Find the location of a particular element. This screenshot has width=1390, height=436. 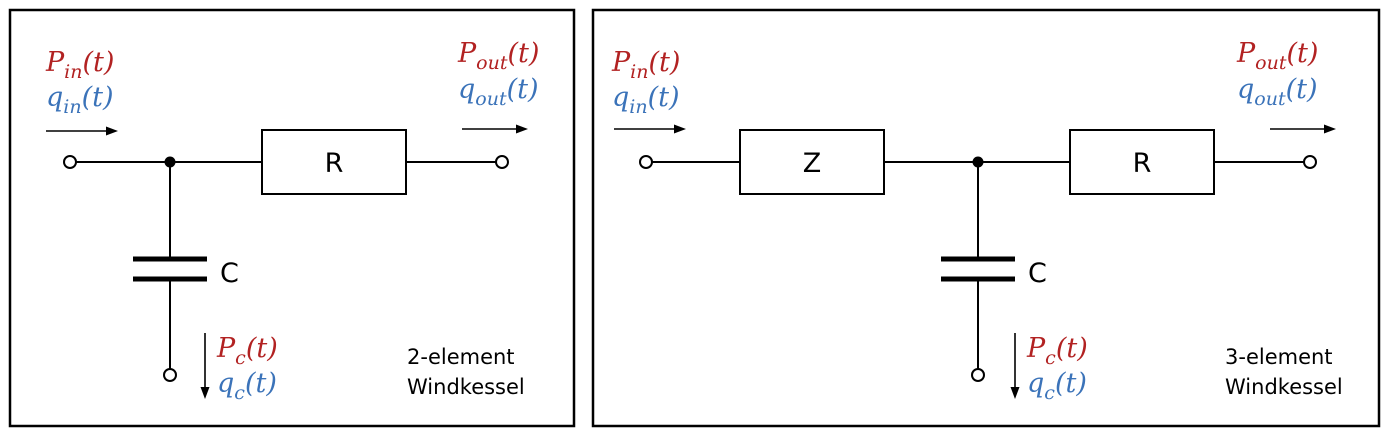

panel-caption-line1: 3-element is located at coordinates (1279, 357).